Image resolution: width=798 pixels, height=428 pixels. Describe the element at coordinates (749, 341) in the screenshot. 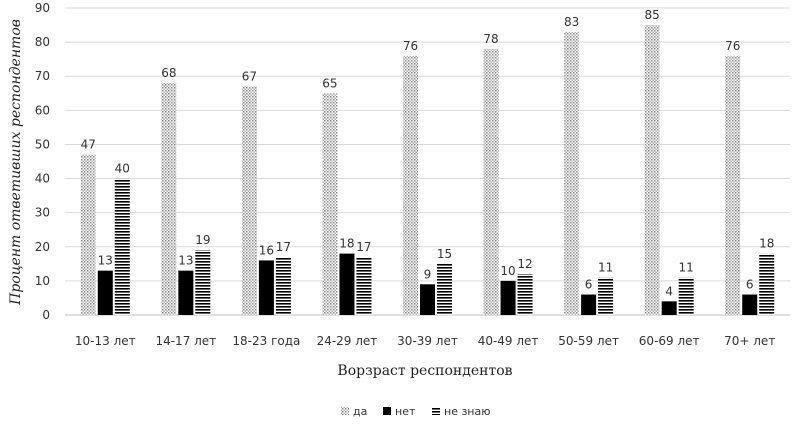

I see `x-category-label: 70+ лет` at that location.